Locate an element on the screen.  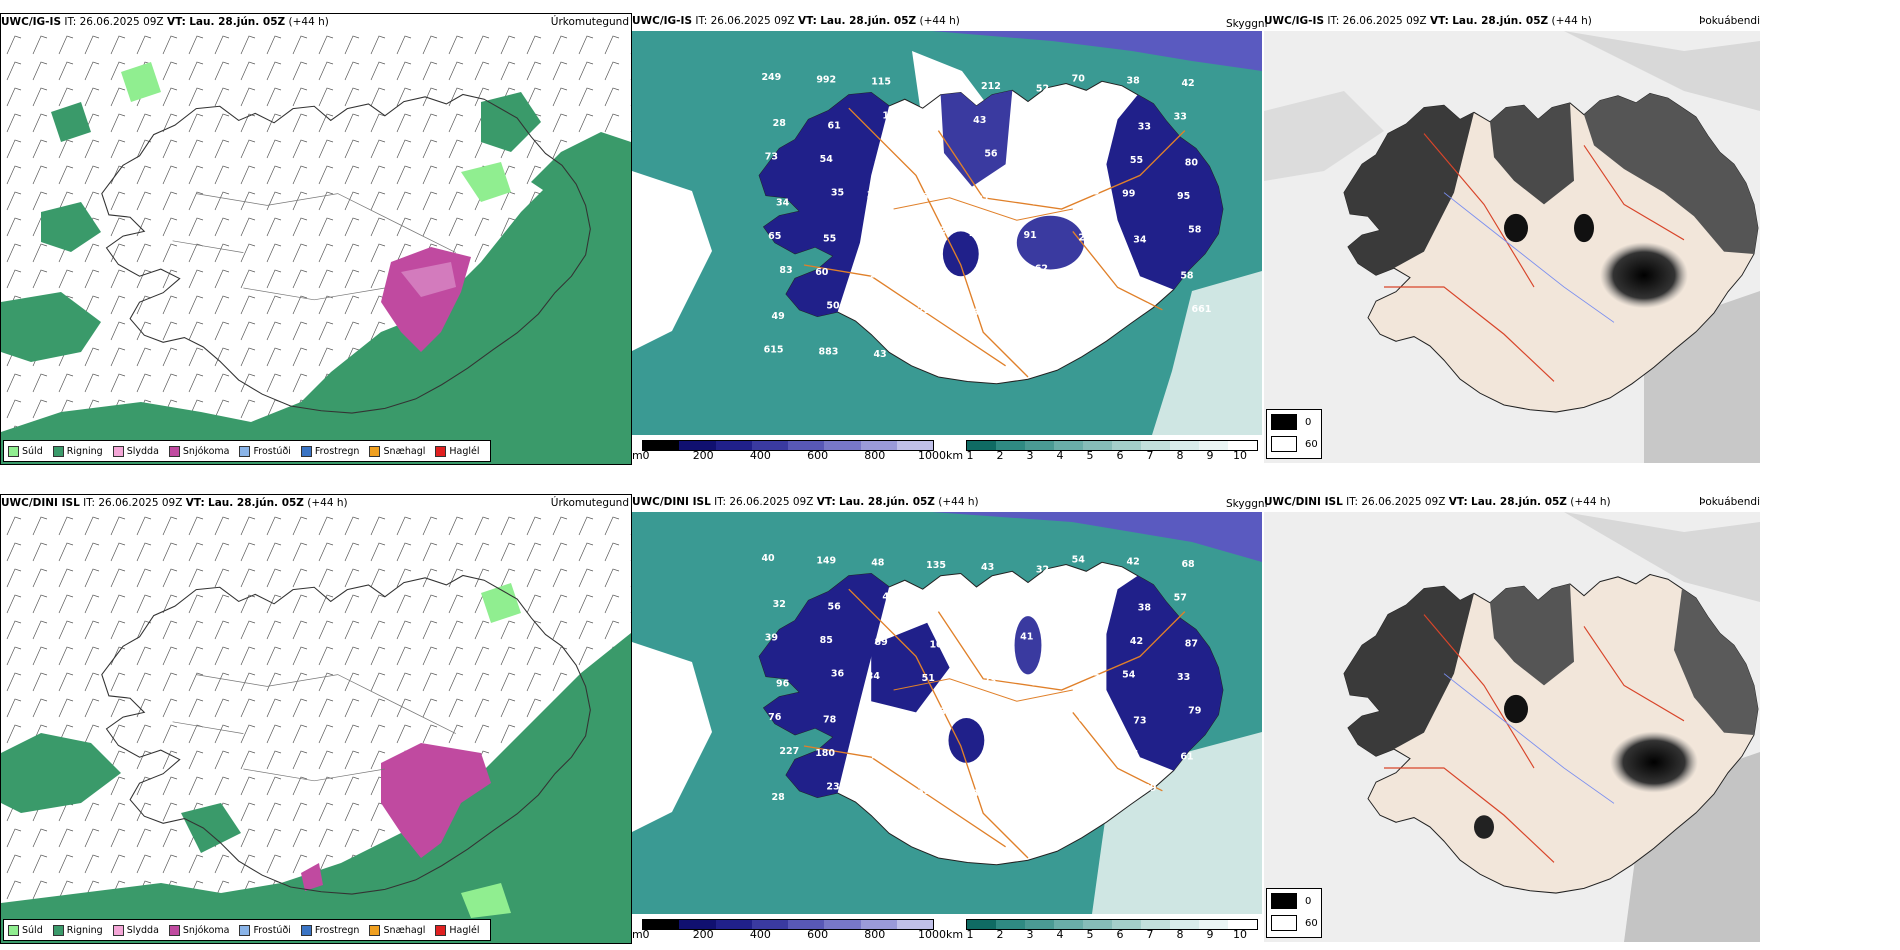
cloud-base-label: 59 is located at coordinates (885, 722).